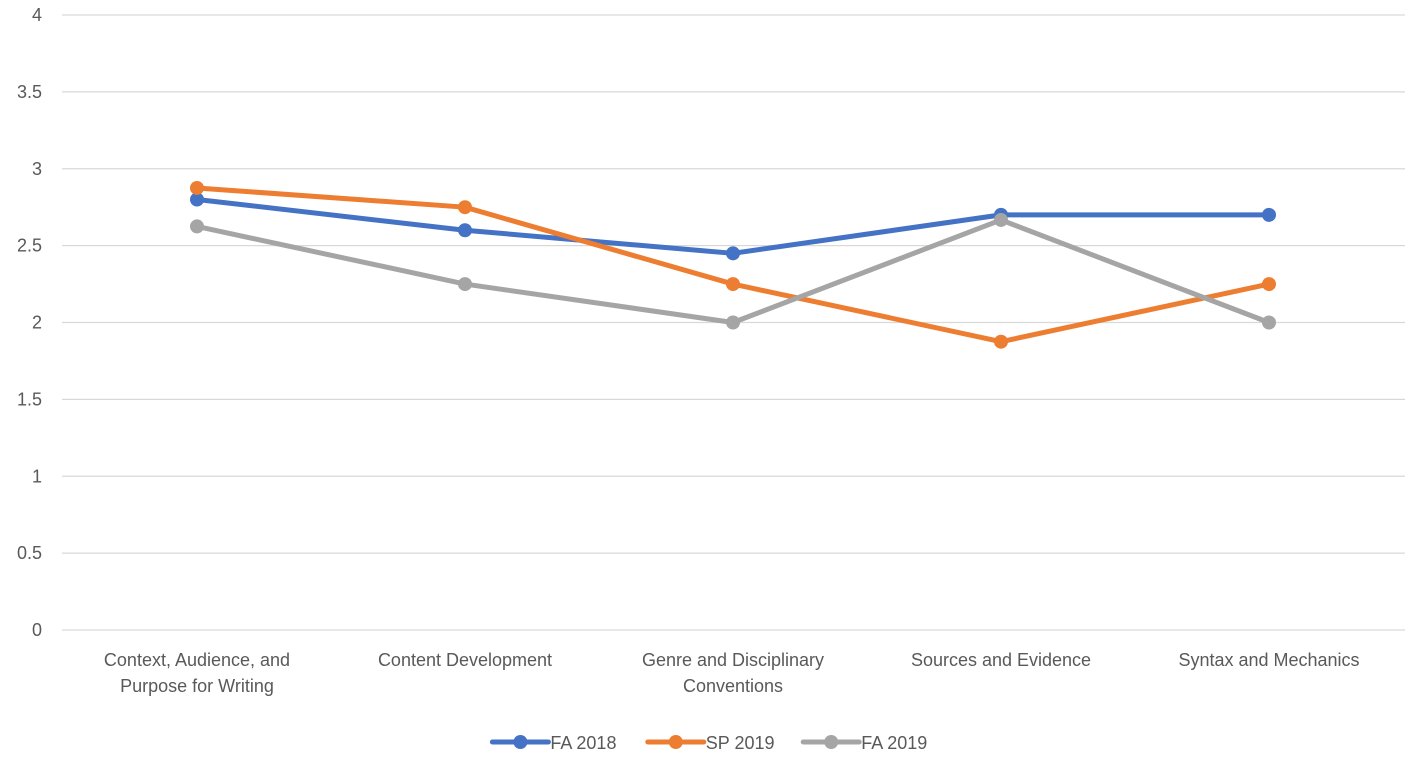 The height and width of the screenshot is (757, 1415). Describe the element at coordinates (1001, 660) in the screenshot. I see `x-category-label: Sources and Evidence` at that location.